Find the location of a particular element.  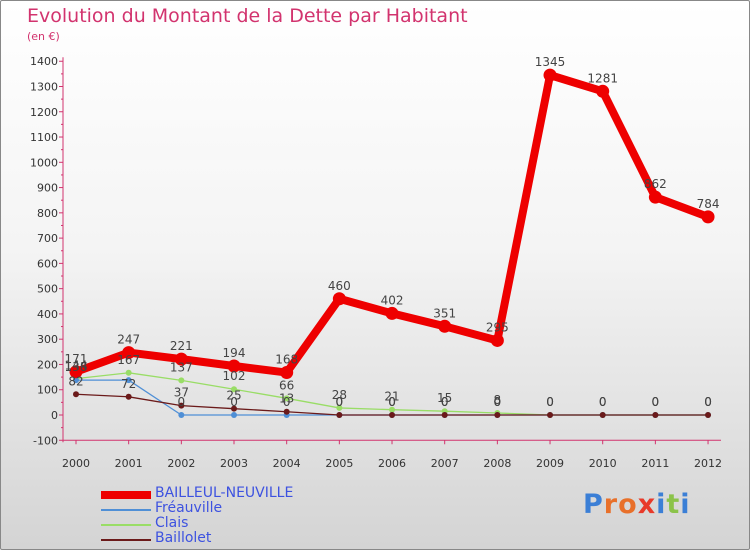

proxiti-logo: Proxiti is located at coordinates (637, 504).